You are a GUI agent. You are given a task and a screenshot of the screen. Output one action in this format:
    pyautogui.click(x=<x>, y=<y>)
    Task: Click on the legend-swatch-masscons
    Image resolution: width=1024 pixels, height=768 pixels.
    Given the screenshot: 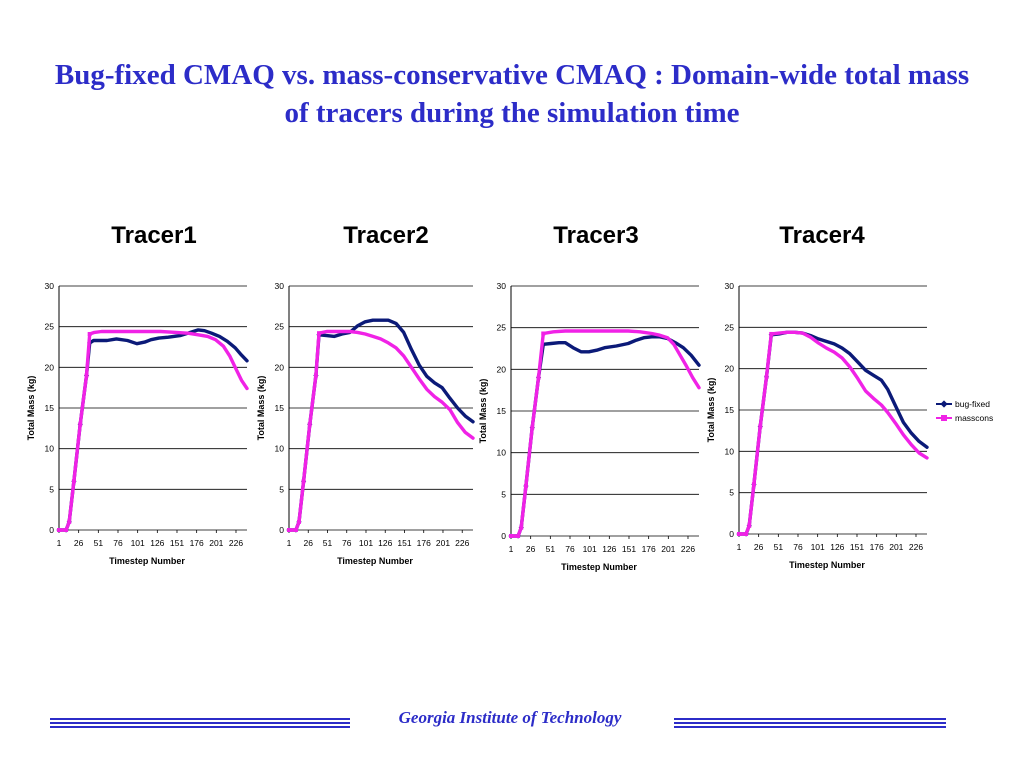 What is the action you would take?
    pyautogui.click(x=944, y=418)
    